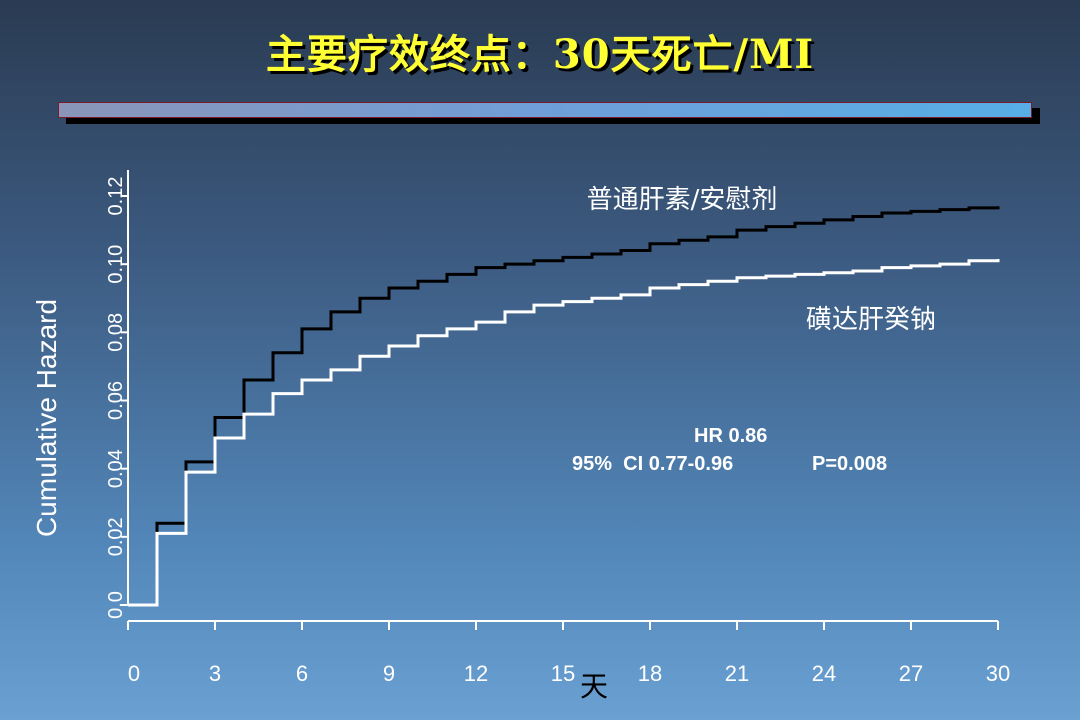 The image size is (1080, 720). Describe the element at coordinates (682, 200) in the screenshot. I see `series-label-heparin-placebo: 普通肝素/安慰剂` at that location.